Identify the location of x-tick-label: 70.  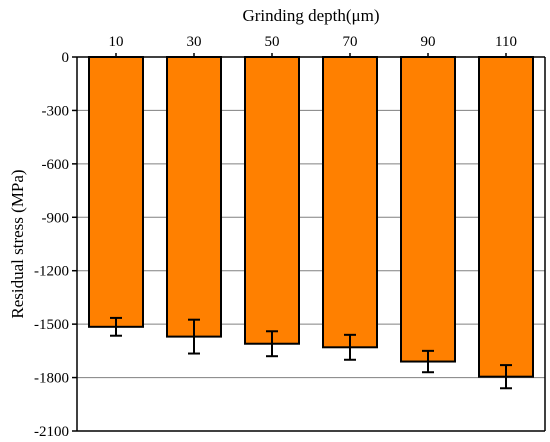
(350, 42).